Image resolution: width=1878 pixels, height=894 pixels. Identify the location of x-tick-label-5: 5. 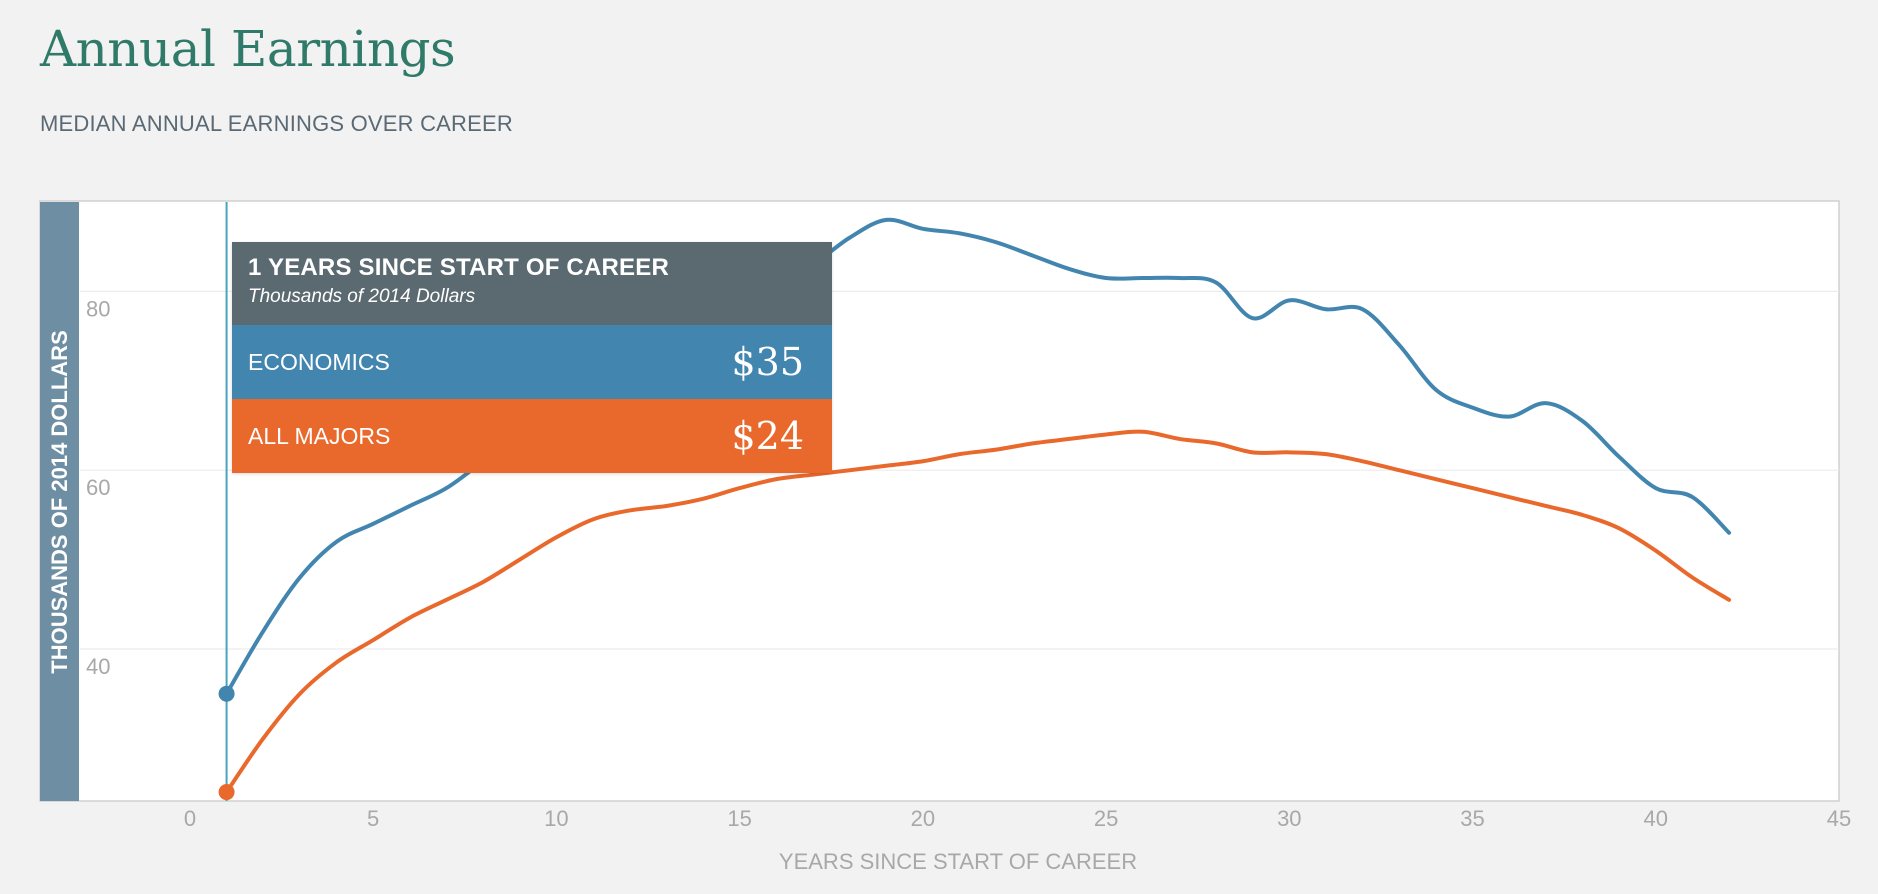
(373, 818).